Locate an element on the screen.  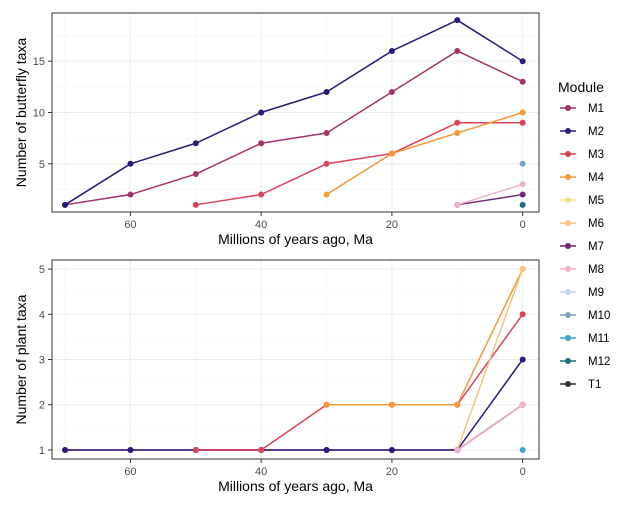
legend-item: M11 is located at coordinates (585, 339).